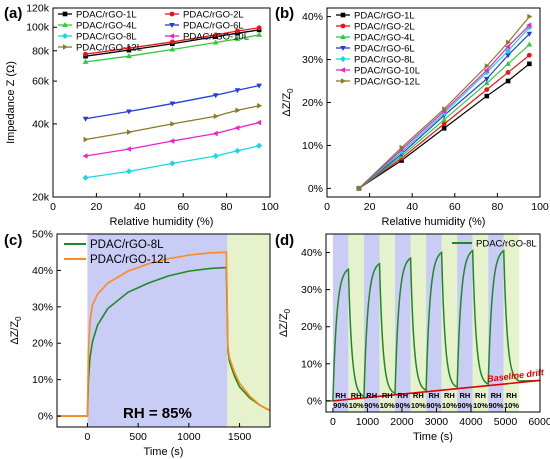 The width and height of the screenshot is (550, 459). Describe the element at coordinates (164, 452) in the screenshot. I see `panel-c-xlabel: Time (s)` at that location.